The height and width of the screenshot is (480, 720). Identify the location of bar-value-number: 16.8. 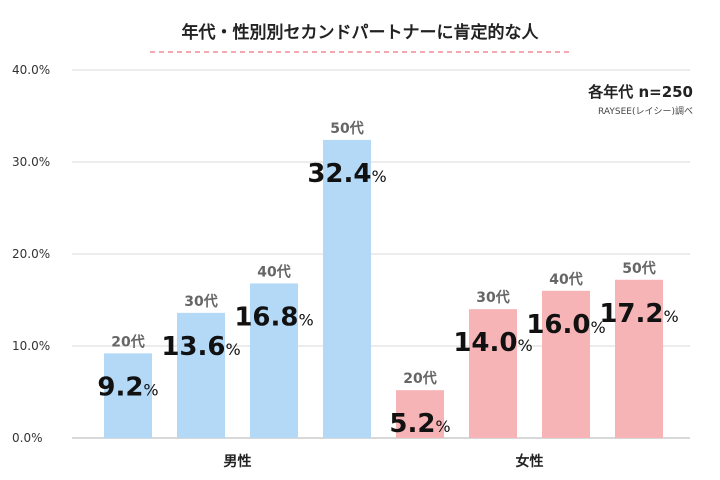
(266, 317).